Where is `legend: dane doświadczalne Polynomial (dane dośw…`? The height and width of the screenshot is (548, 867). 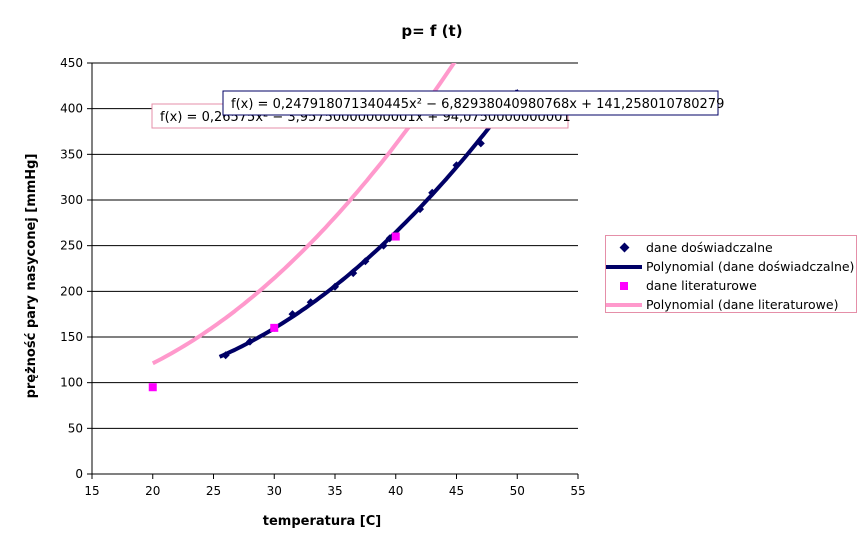
legend: dane doświadczalne Polynomial (dane dośw… is located at coordinates (731, 274).